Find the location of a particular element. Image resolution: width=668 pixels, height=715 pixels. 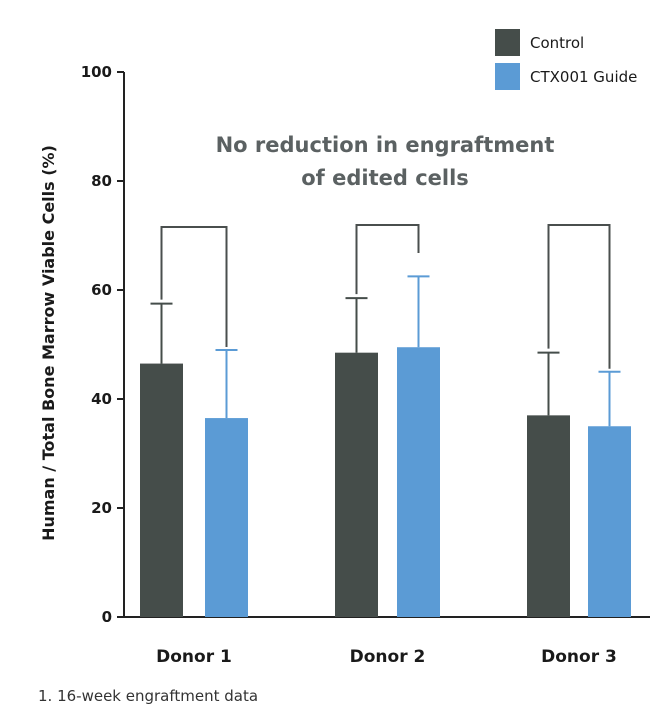

annotation-line-2: of edited cells is located at coordinates (385, 178).